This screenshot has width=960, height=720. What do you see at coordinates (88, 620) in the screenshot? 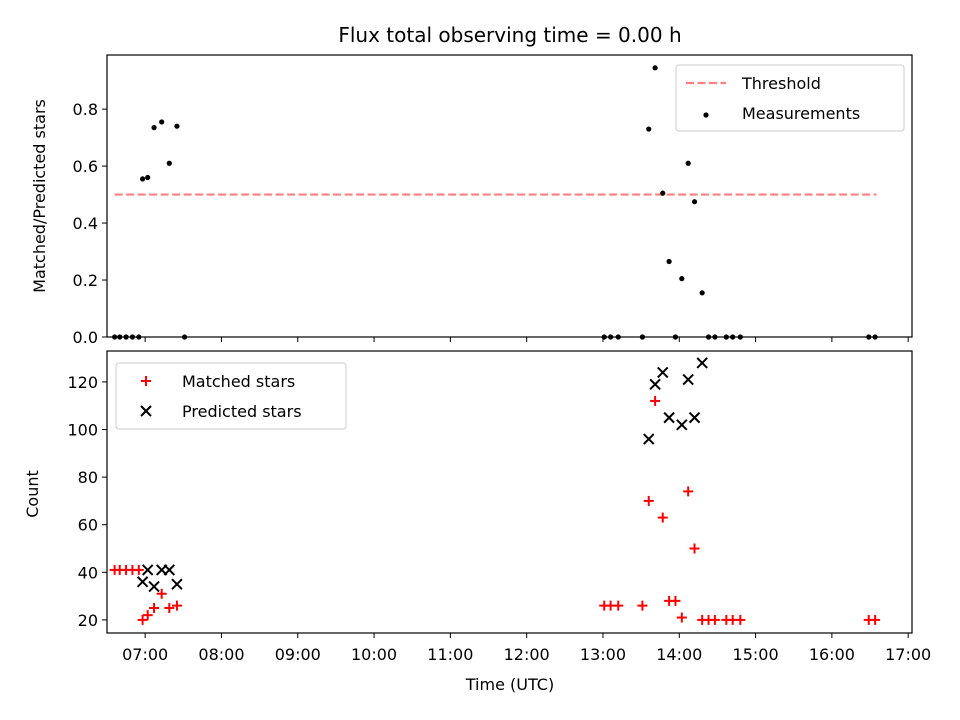
I see `y-tick-label: 20` at bounding box center [88, 620].